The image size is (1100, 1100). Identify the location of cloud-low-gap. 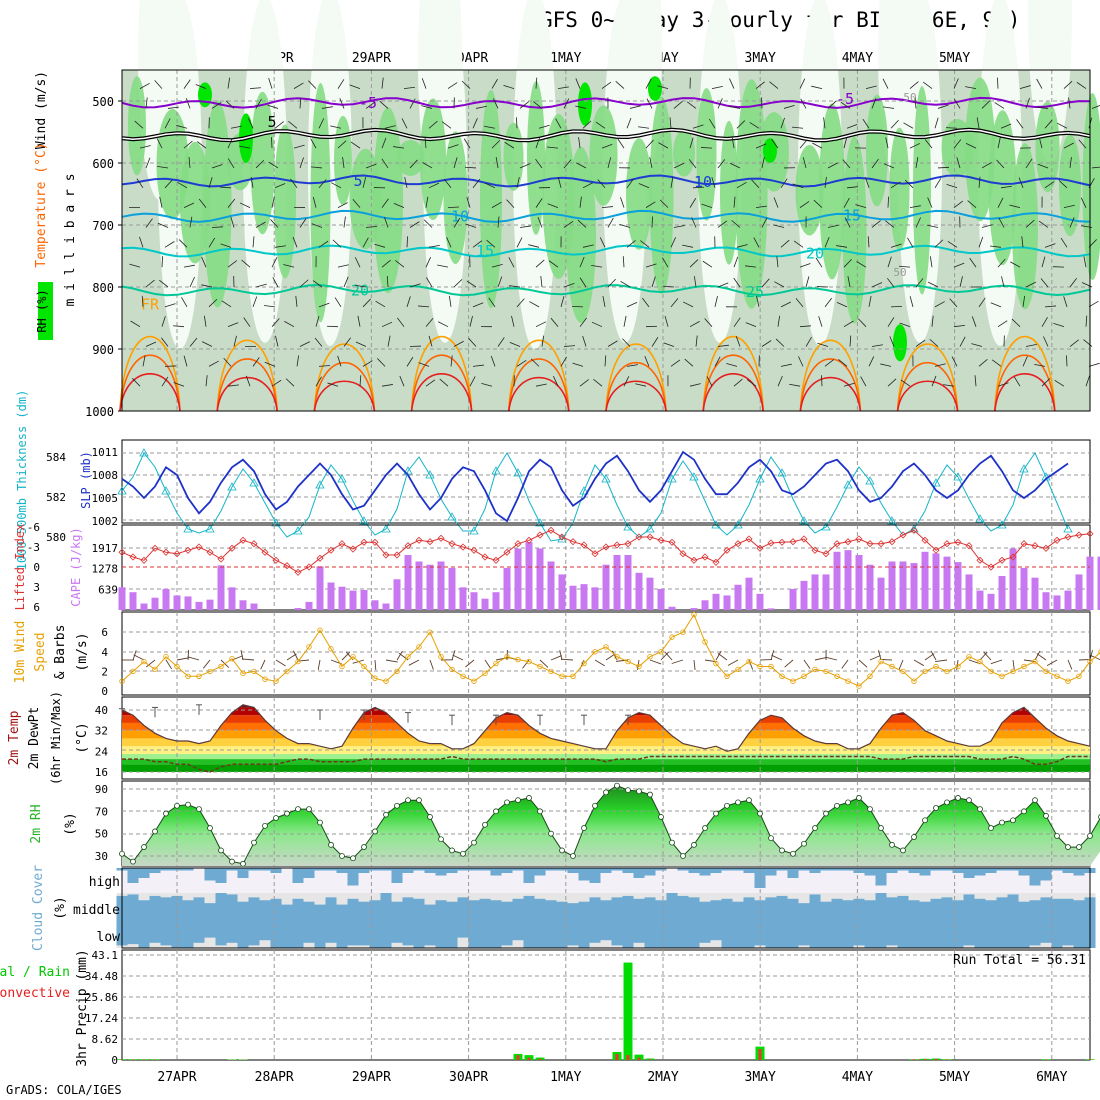
(1046, 945).